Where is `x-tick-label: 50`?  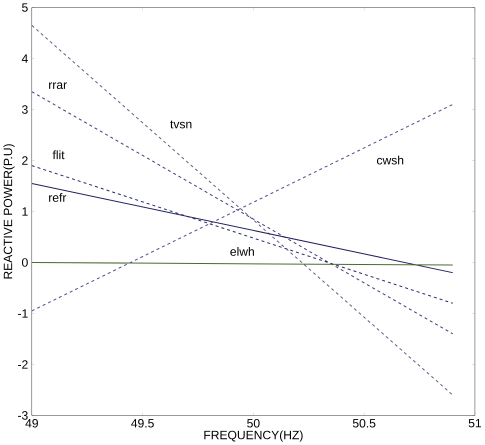
x-tick-label: 50 is located at coordinates (253, 423).